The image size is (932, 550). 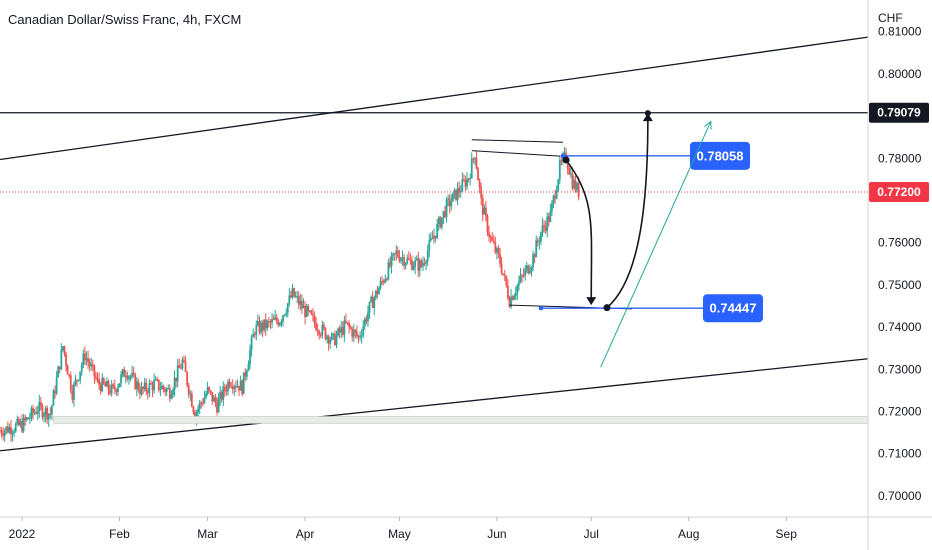 I want to click on support-zone, so click(x=461, y=420).